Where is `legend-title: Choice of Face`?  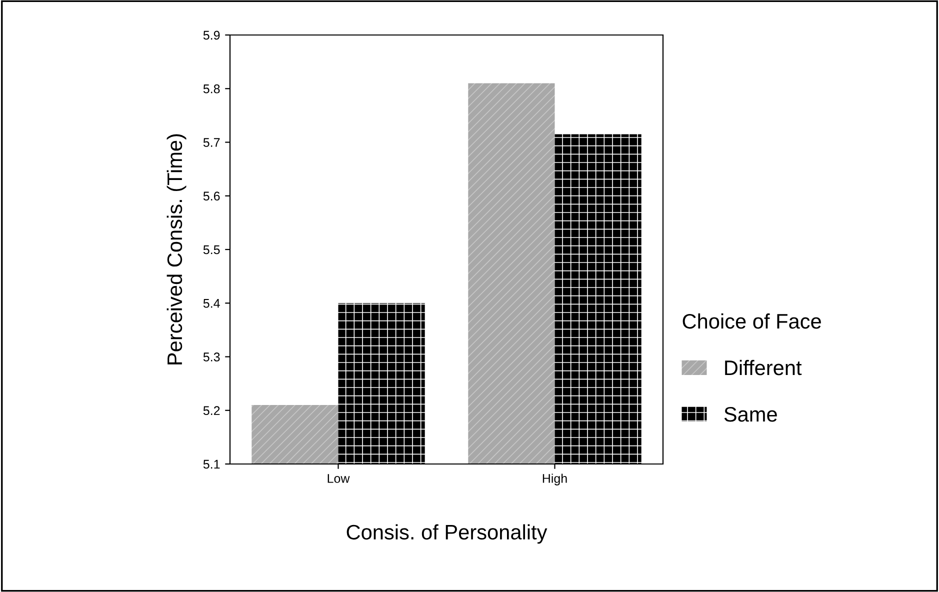
legend-title: Choice of Face is located at coordinates (751, 321).